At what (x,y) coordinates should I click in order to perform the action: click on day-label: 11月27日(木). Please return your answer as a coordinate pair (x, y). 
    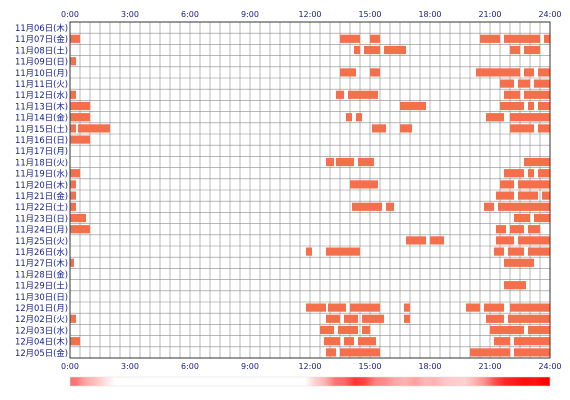
    Looking at the image, I should click on (41, 263).